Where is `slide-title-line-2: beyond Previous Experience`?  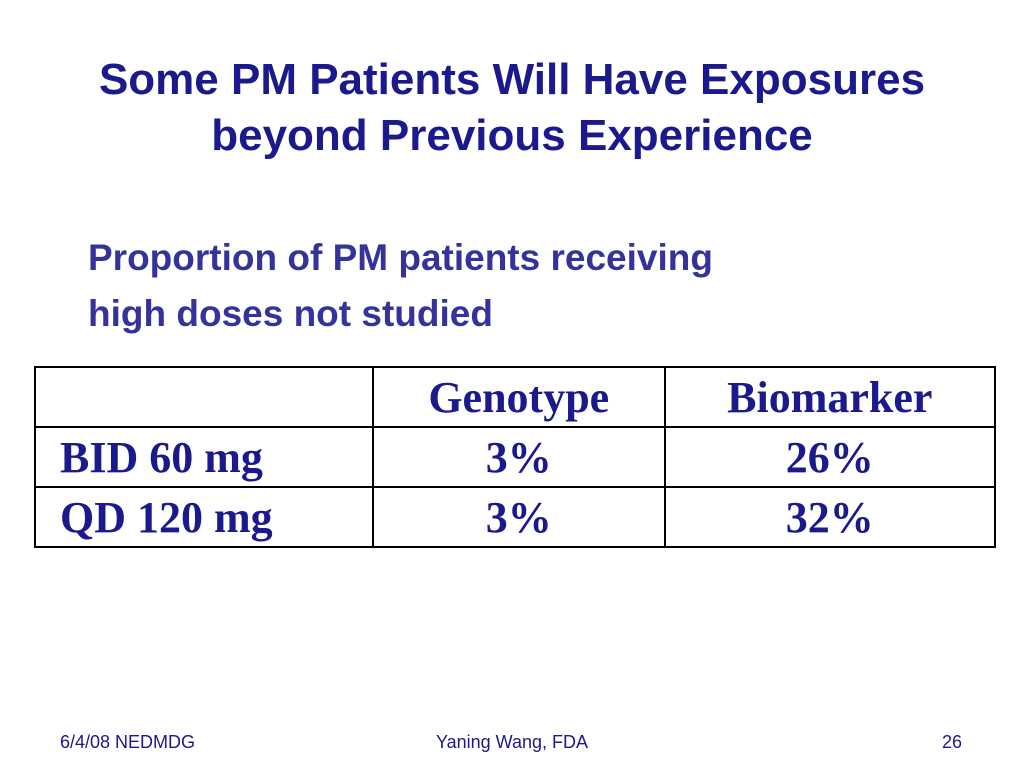
slide-title-line-2: beyond Previous Experience is located at coordinates (512, 135).